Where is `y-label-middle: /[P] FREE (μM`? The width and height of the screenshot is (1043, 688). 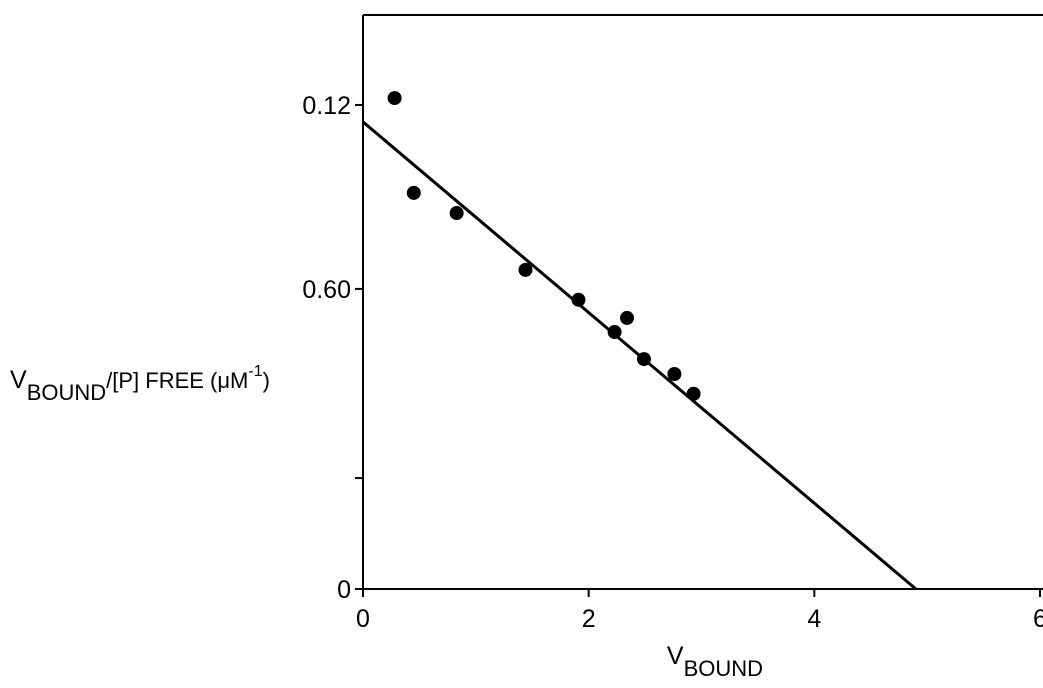 y-label-middle: /[P] FREE (μM is located at coordinates (177, 380).